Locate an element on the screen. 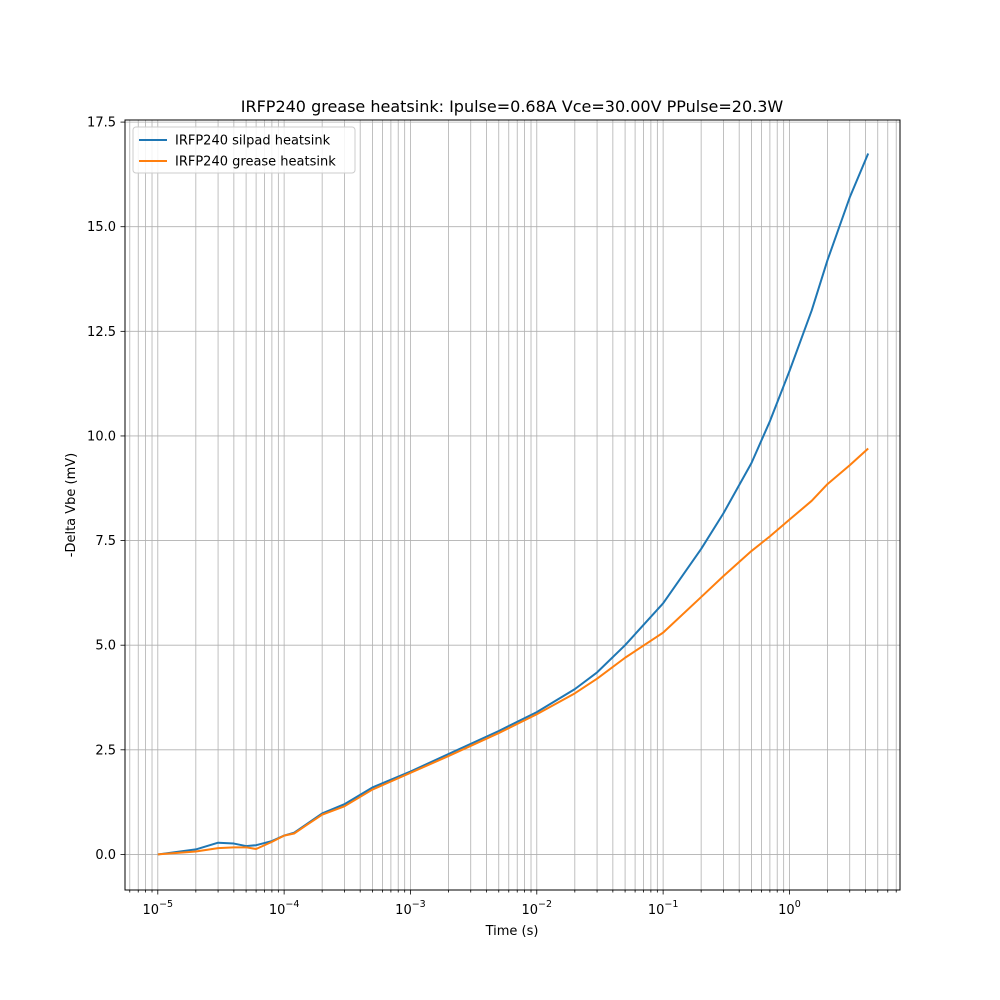  x-tick-label: 10⁻⁵ is located at coordinates (158, 908).